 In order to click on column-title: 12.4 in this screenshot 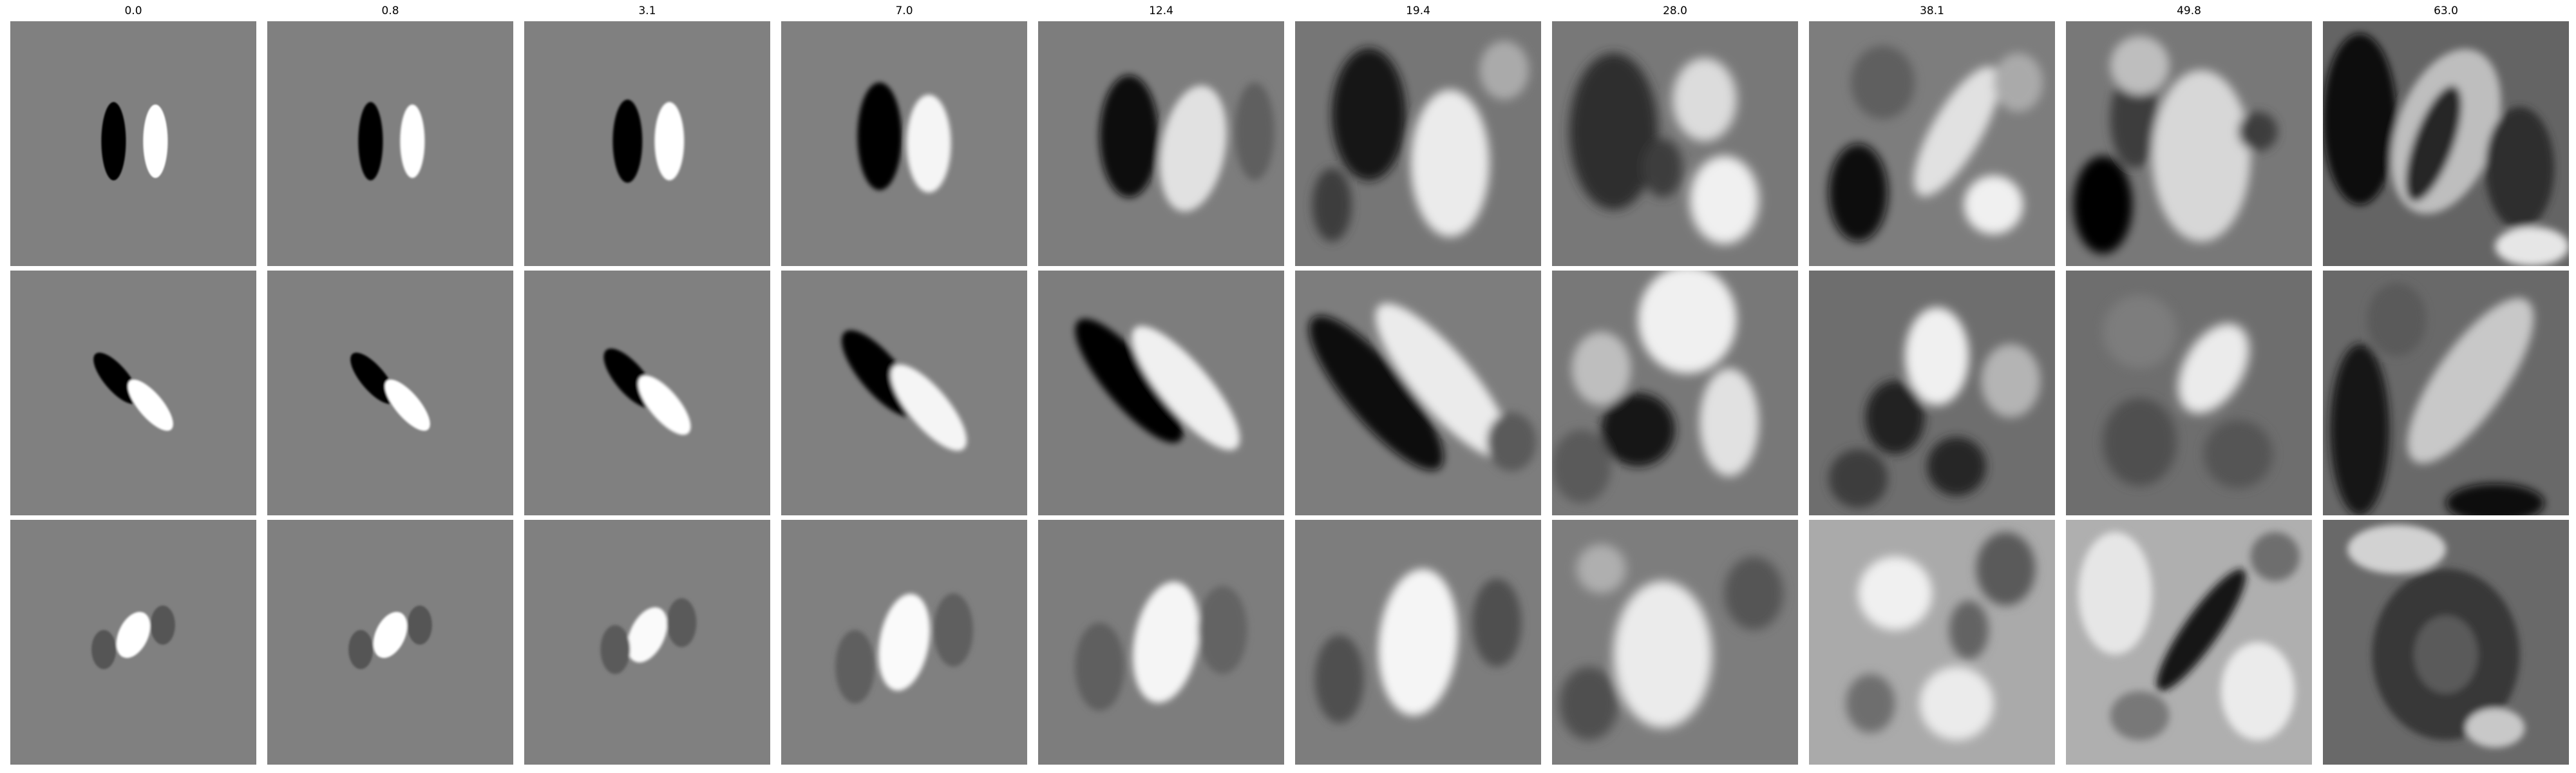, I will do `click(1161, 11)`.